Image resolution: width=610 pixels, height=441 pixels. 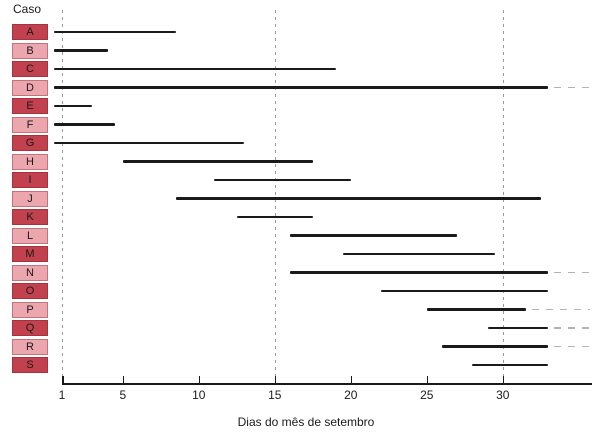 What do you see at coordinates (27, 9) in the screenshot?
I see `y-axis-header: Caso` at bounding box center [27, 9].